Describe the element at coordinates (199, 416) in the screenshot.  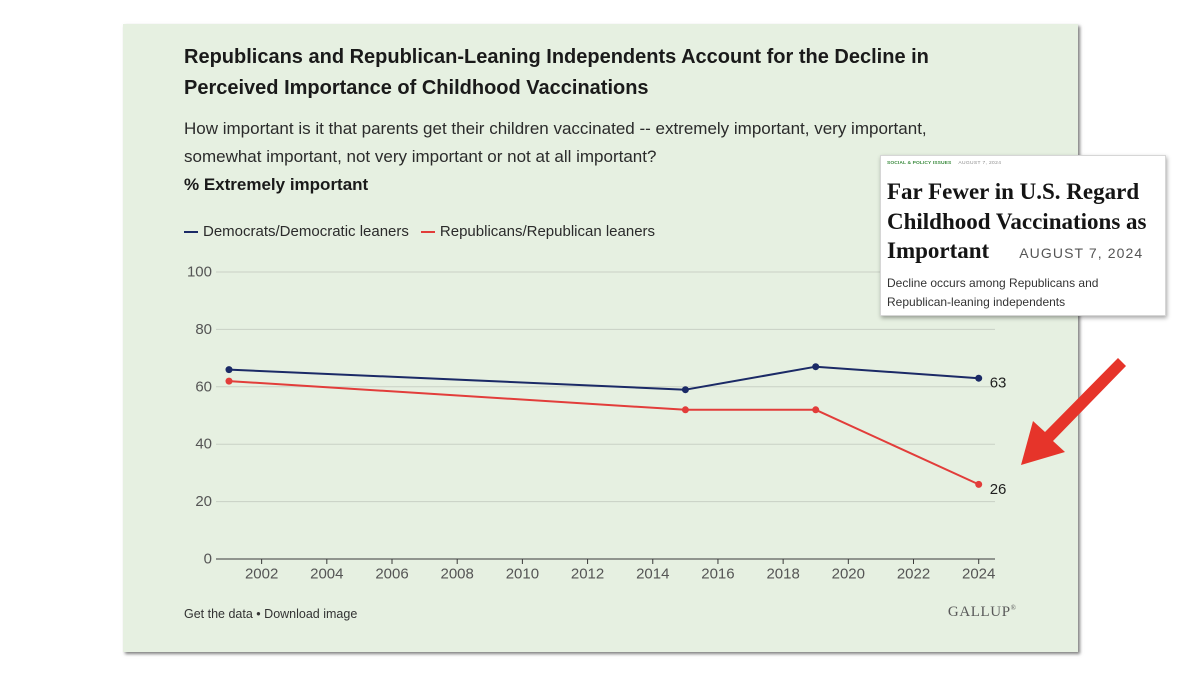
I see `y-axis: 0 20 40 60 80 100` at that location.